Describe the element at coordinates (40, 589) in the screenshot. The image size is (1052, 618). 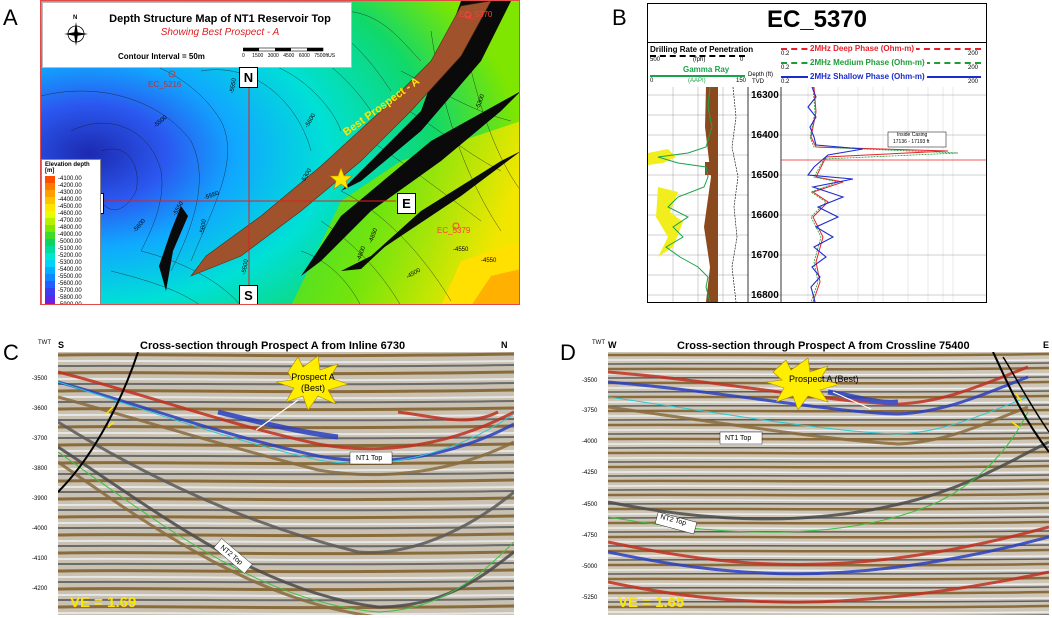
I see `twt-tick: -4200` at that location.